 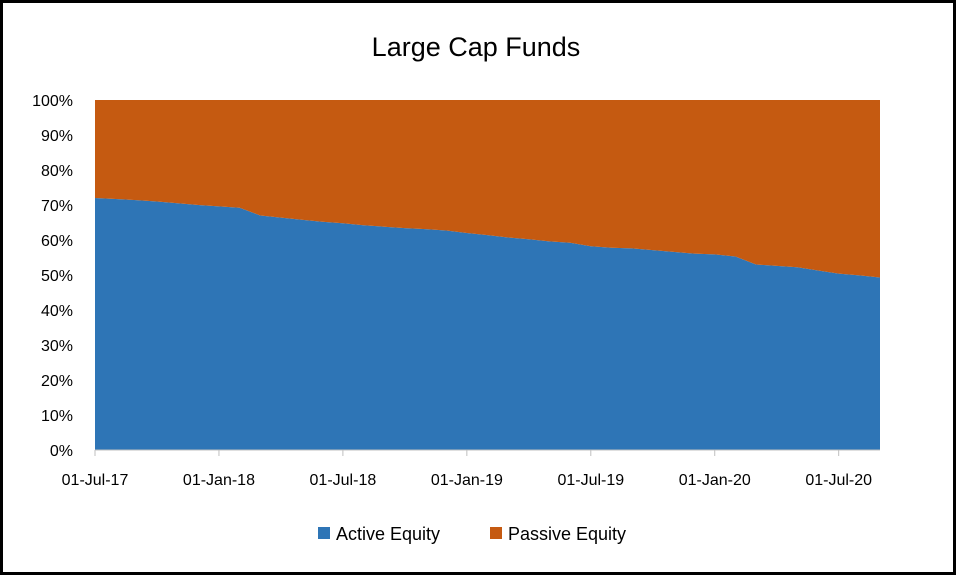 I want to click on legend-label: Passive Equity, so click(x=567, y=534).